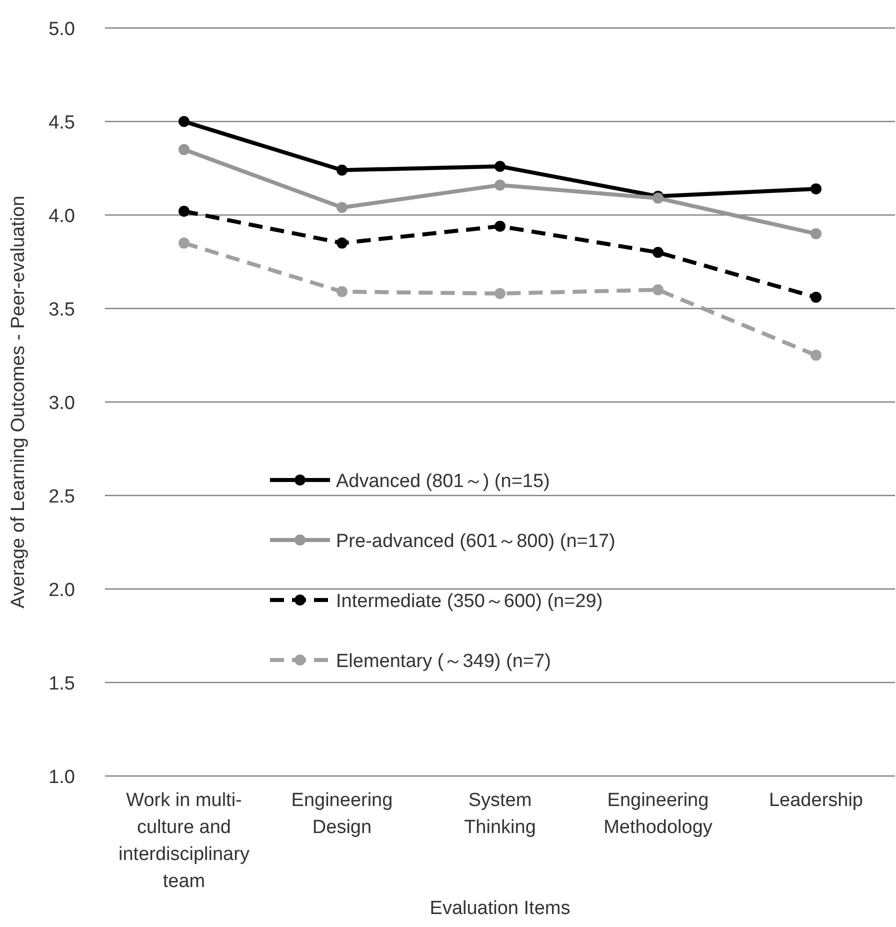 The height and width of the screenshot is (927, 896). I want to click on y-tick-label: 2.5, so click(61, 497).